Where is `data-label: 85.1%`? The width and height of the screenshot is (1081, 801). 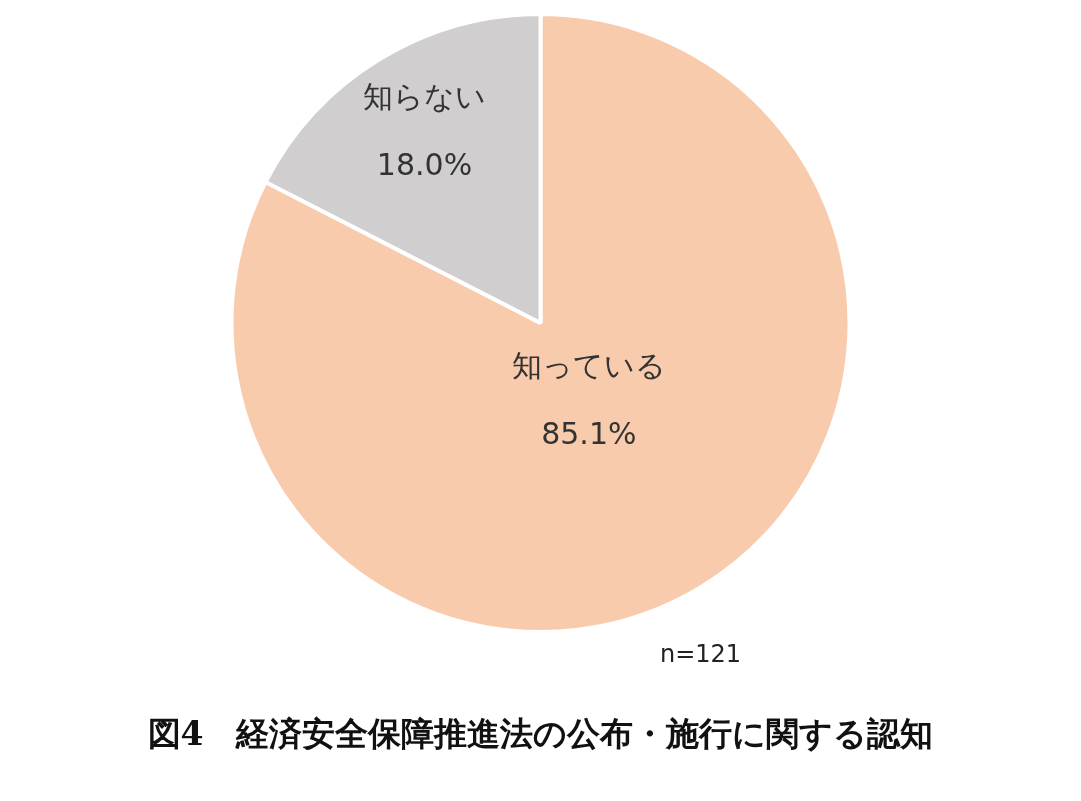
data-label: 85.1% is located at coordinates (589, 433).